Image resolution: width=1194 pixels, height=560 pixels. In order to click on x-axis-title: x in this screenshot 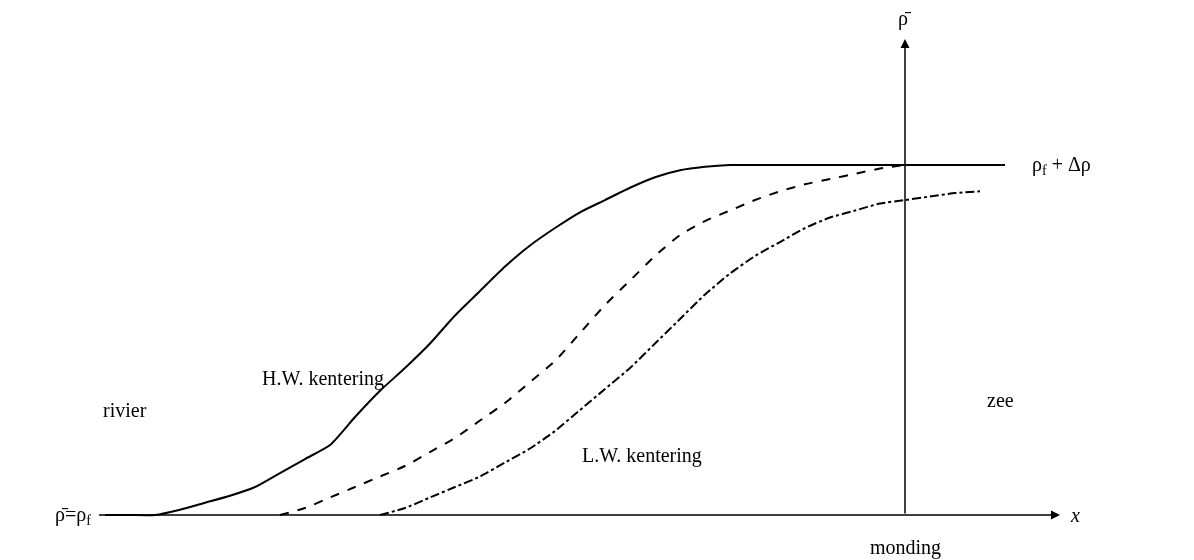, I will do `click(1075, 515)`.